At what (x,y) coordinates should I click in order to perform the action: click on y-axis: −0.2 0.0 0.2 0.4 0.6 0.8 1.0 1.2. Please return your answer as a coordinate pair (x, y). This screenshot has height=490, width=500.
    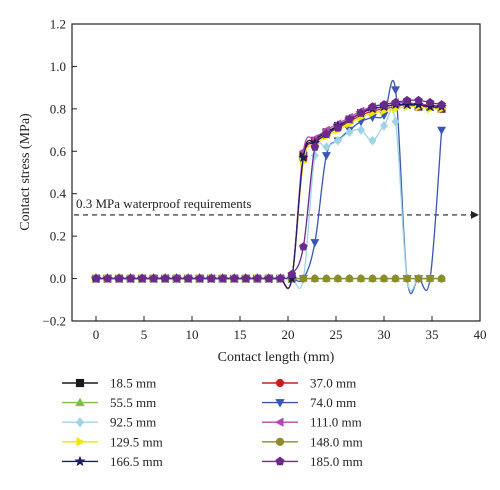
    Looking at the image, I should click on (59, 173).